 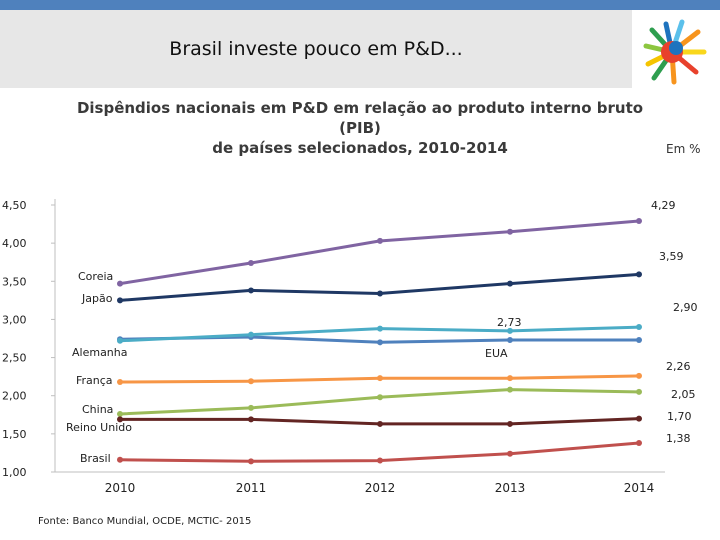 I want to click on end-label-eua: 2,73, so click(x=509, y=322).